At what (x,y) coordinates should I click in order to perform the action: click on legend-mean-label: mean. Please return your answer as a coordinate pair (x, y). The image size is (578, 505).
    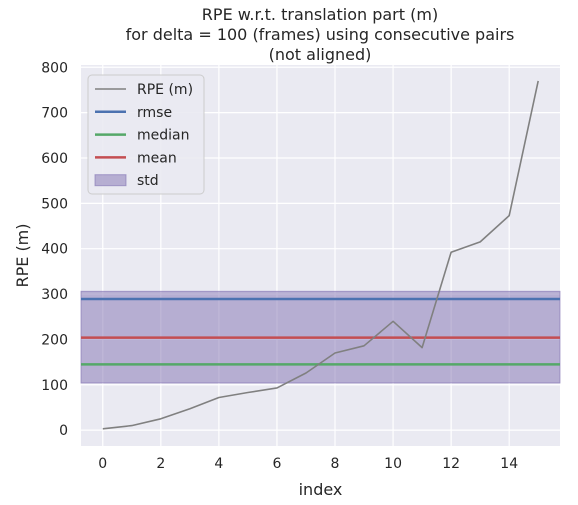
    Looking at the image, I should click on (157, 158).